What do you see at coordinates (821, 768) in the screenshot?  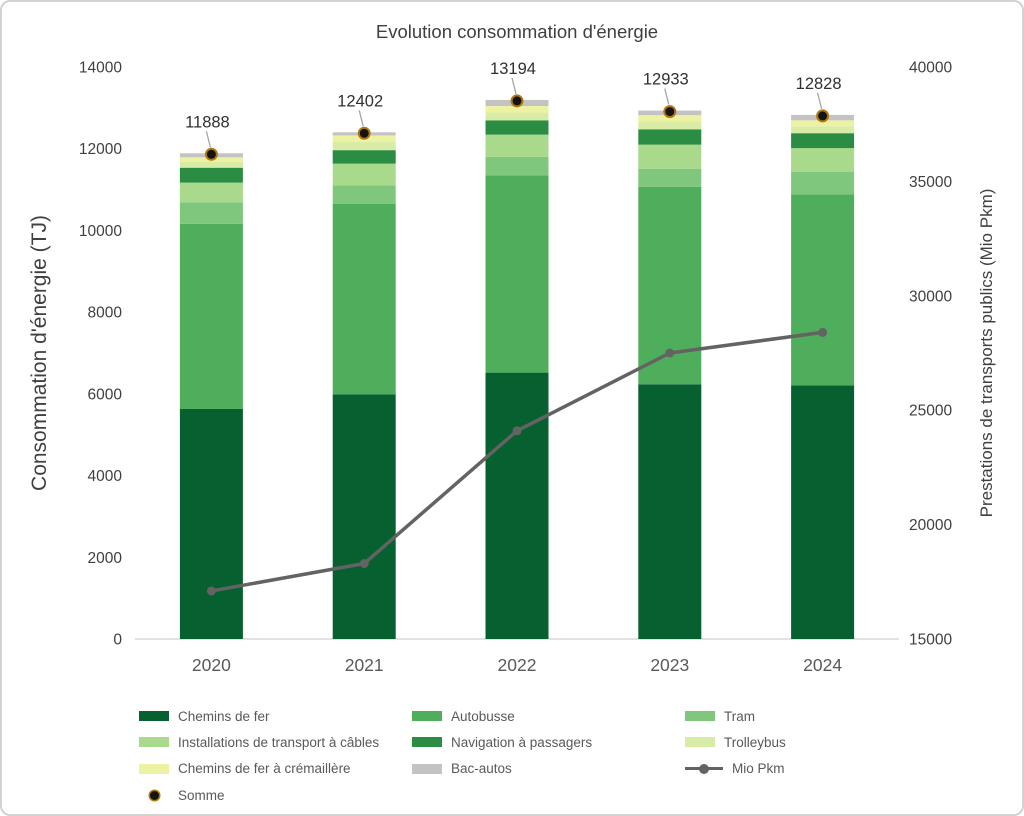 I see `legend-item: Mio Pkm` at bounding box center [821, 768].